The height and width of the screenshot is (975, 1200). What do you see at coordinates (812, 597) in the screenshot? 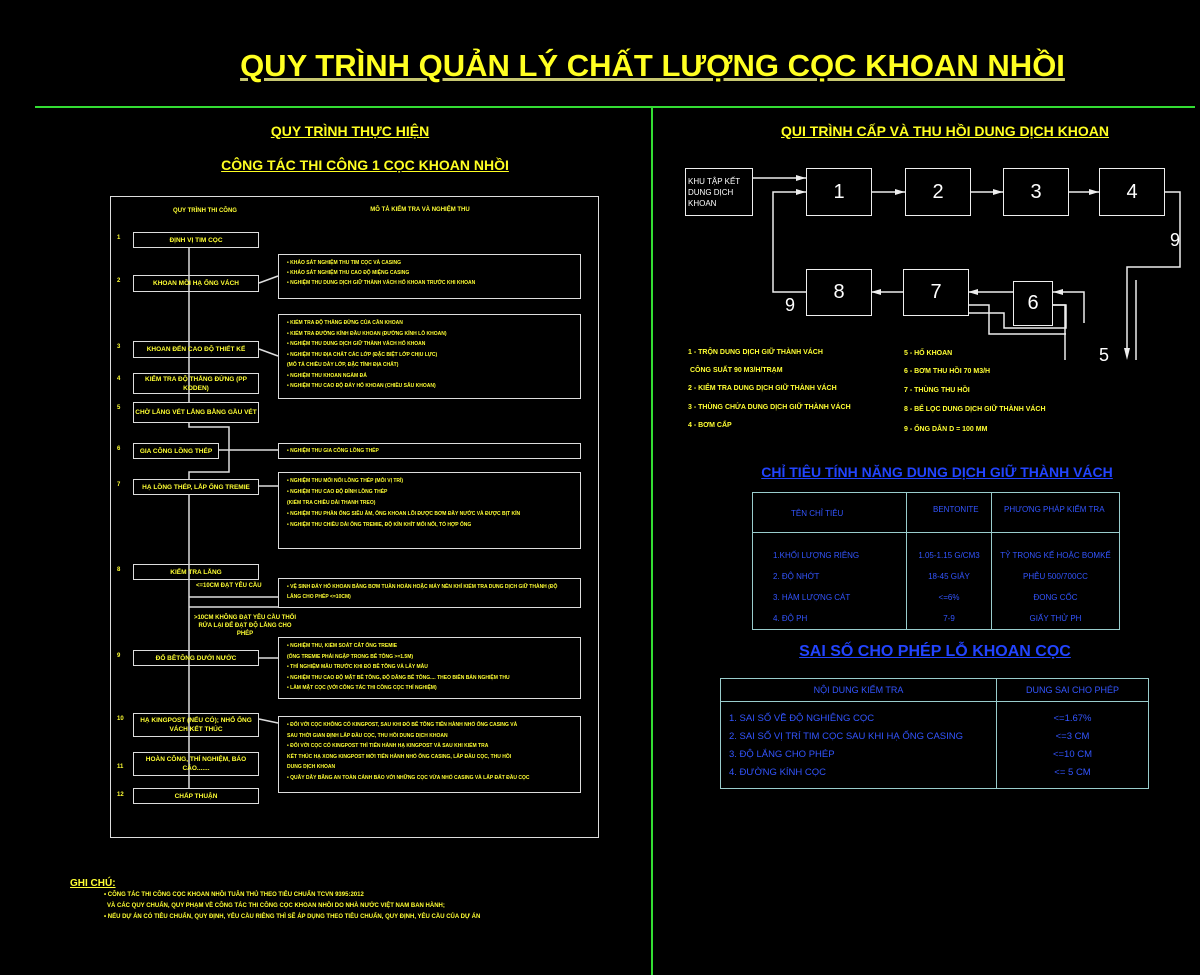
I see `table1-cell: 3. HÀM LƯỢNG CÁT` at bounding box center [812, 597].